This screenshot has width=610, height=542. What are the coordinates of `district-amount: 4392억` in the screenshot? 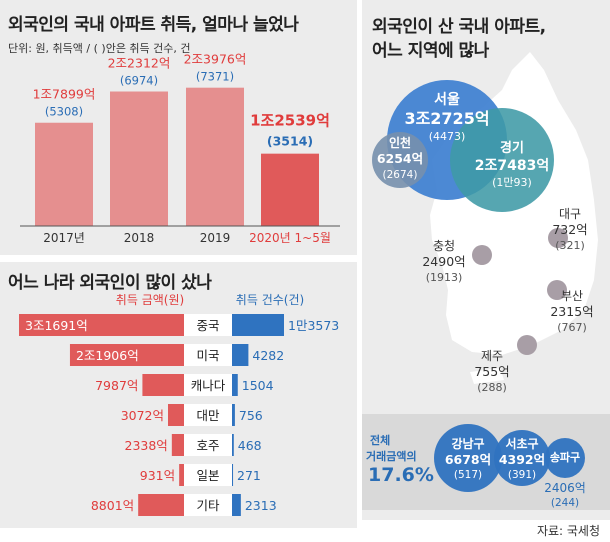 It's located at (522, 459).